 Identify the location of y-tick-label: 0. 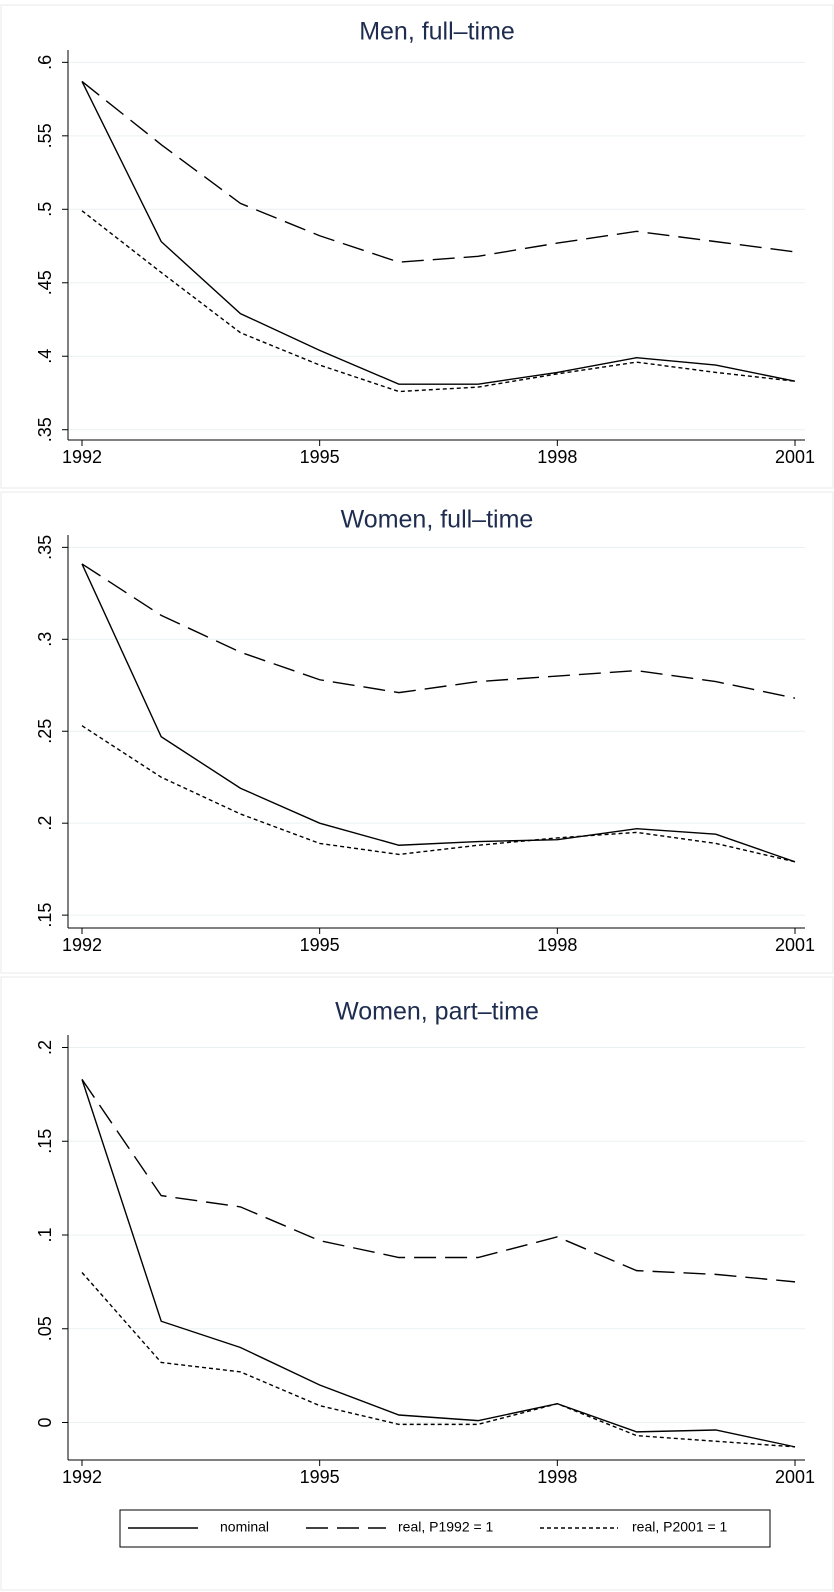
(45, 1422).